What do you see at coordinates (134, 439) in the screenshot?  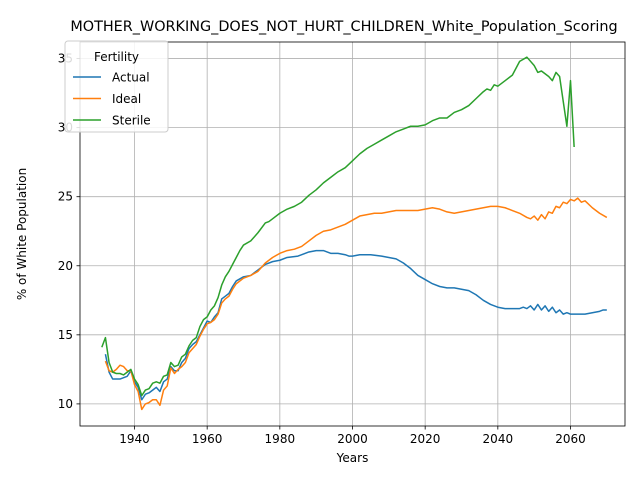 I see `x-tick-label: 1940` at bounding box center [134, 439].